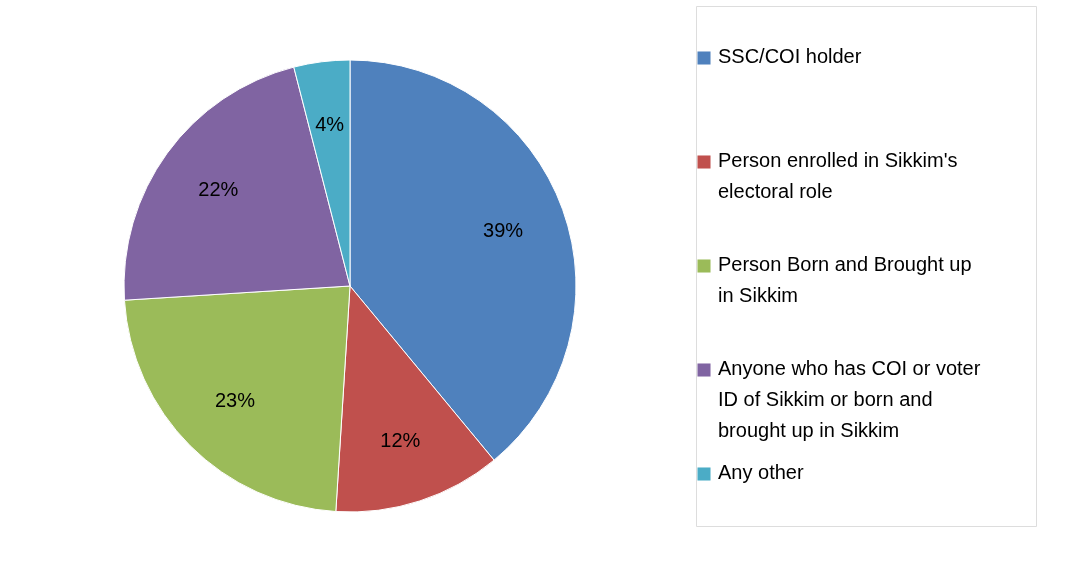  What do you see at coordinates (849, 399) in the screenshot?
I see `legend-label: Anyone who has COI or voter ID of Sikkim or born and brought up in Sikkim` at bounding box center [849, 399].